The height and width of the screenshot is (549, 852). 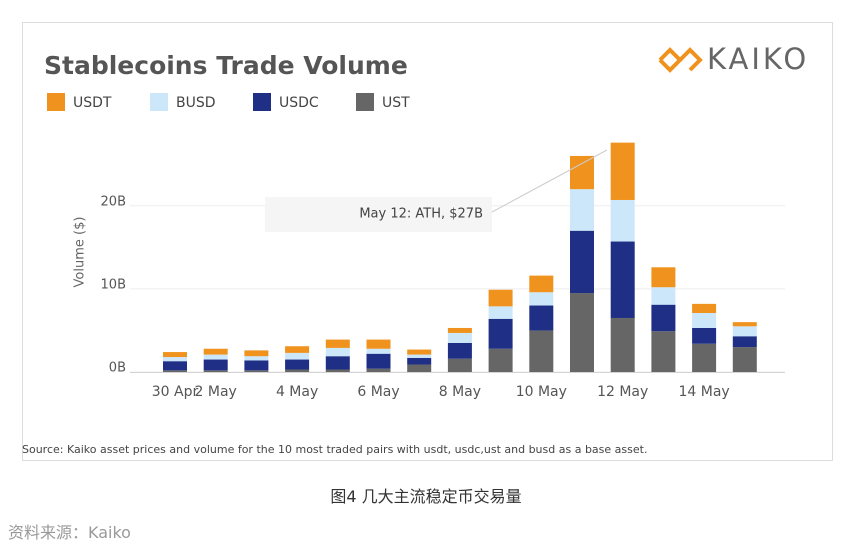 What do you see at coordinates (426, 496) in the screenshot?
I see `caption: 图4 几大主流稳定币交易量` at bounding box center [426, 496].